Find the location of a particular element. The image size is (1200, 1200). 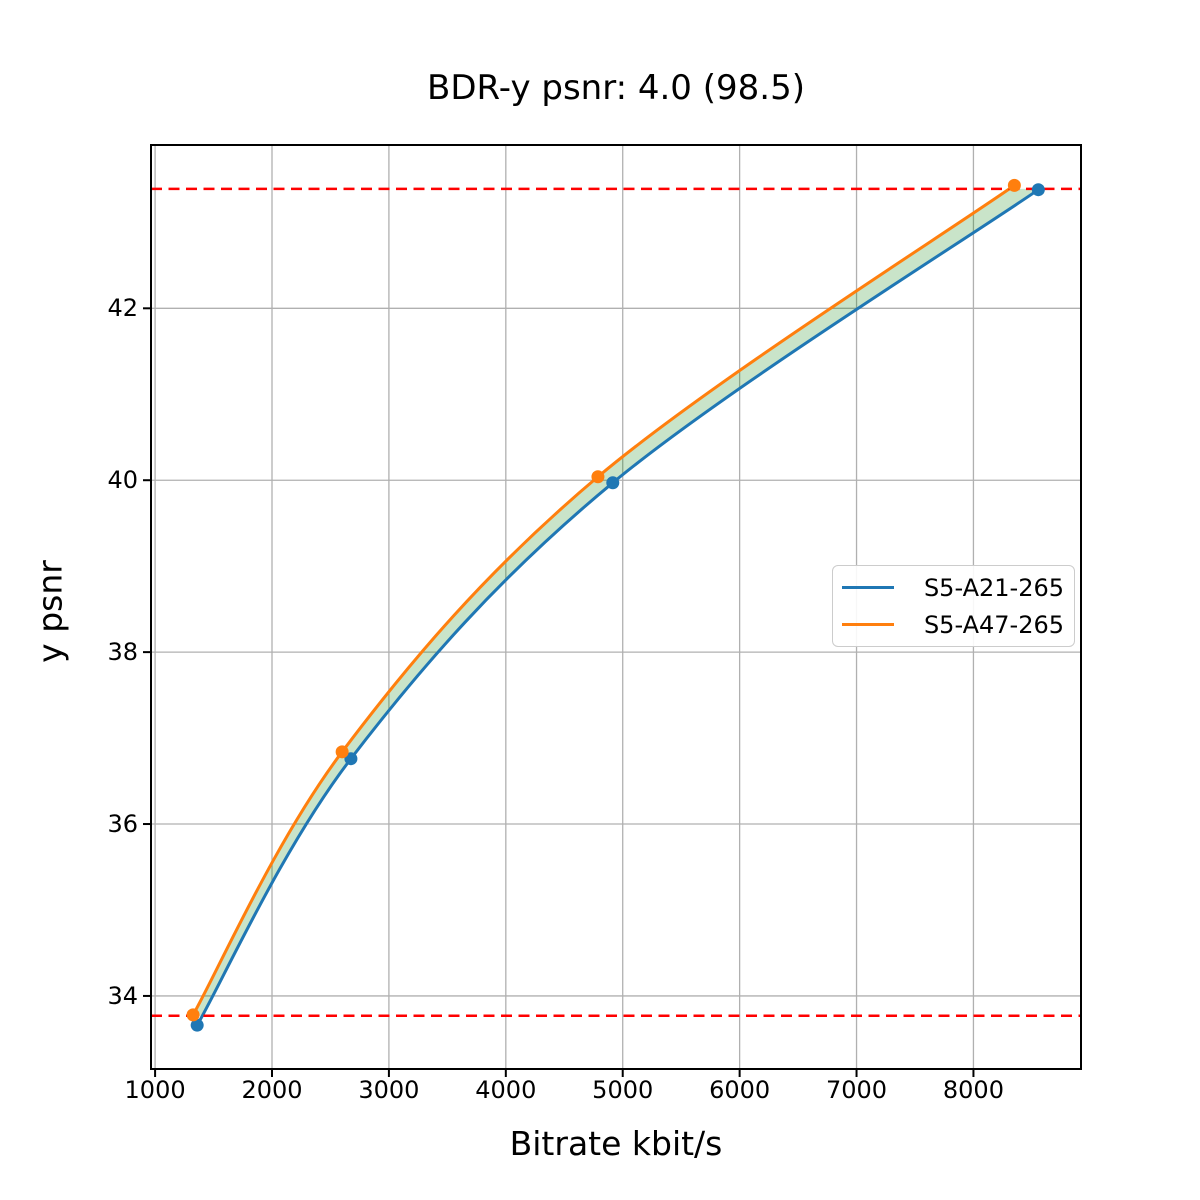

y-tick-label: 34 is located at coordinates (122, 995).